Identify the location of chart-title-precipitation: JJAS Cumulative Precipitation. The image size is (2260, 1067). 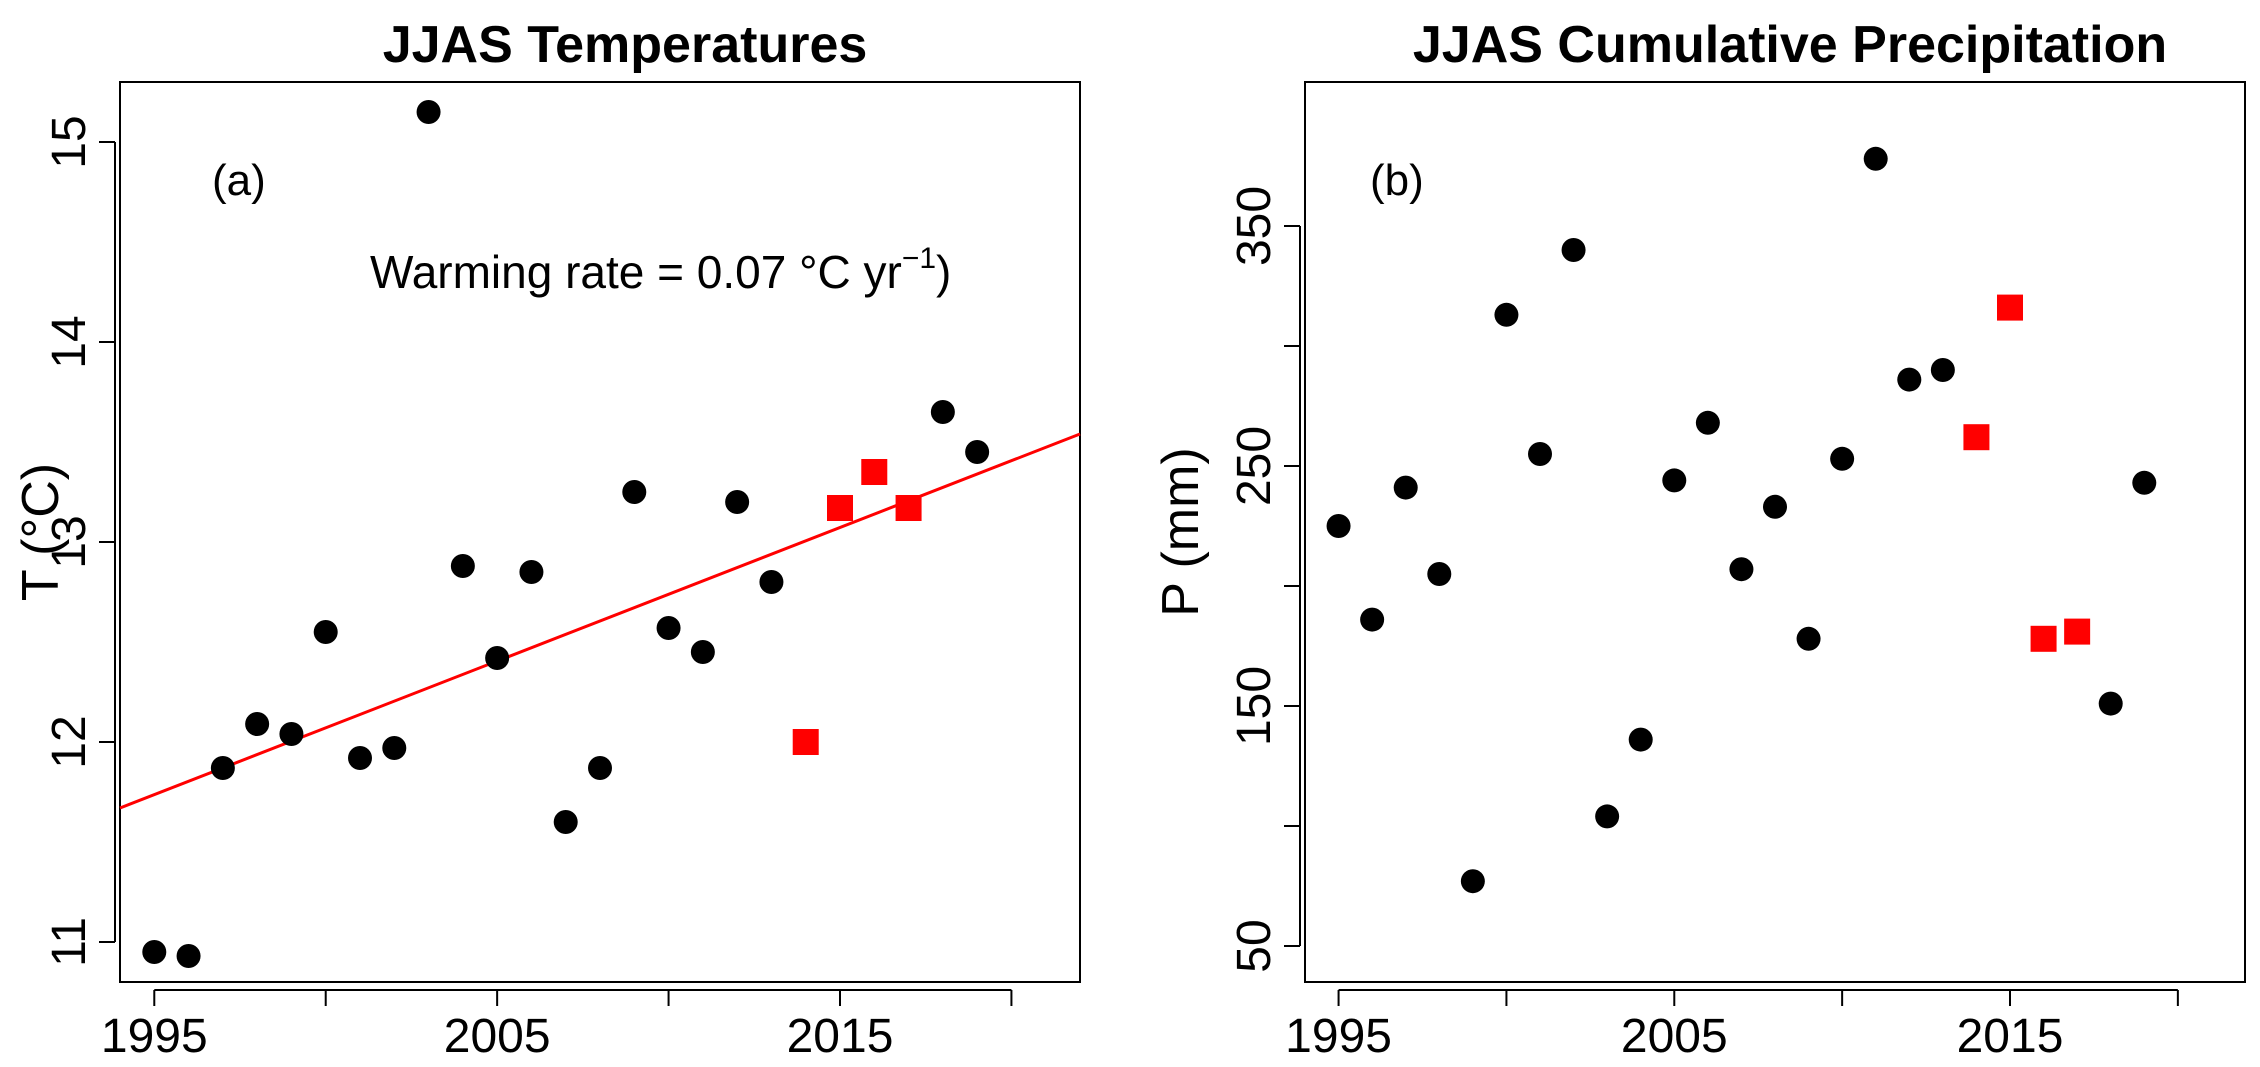
(1790, 45).